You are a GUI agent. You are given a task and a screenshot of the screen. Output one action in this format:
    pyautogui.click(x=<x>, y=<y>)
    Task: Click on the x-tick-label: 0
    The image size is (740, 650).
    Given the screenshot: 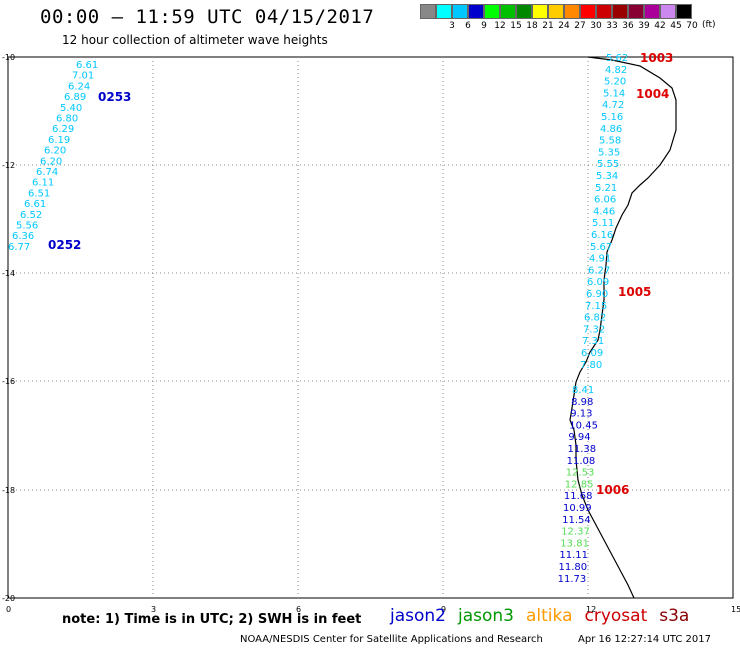 What is the action you would take?
    pyautogui.click(x=8, y=609)
    